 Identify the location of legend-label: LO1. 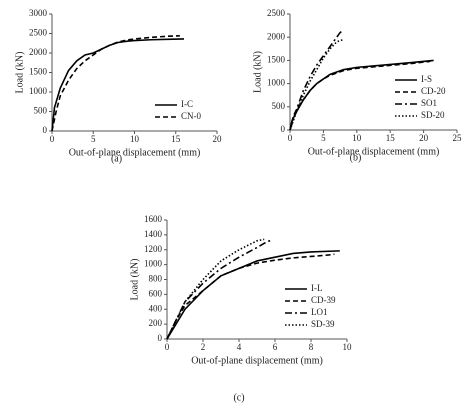
(319, 312).